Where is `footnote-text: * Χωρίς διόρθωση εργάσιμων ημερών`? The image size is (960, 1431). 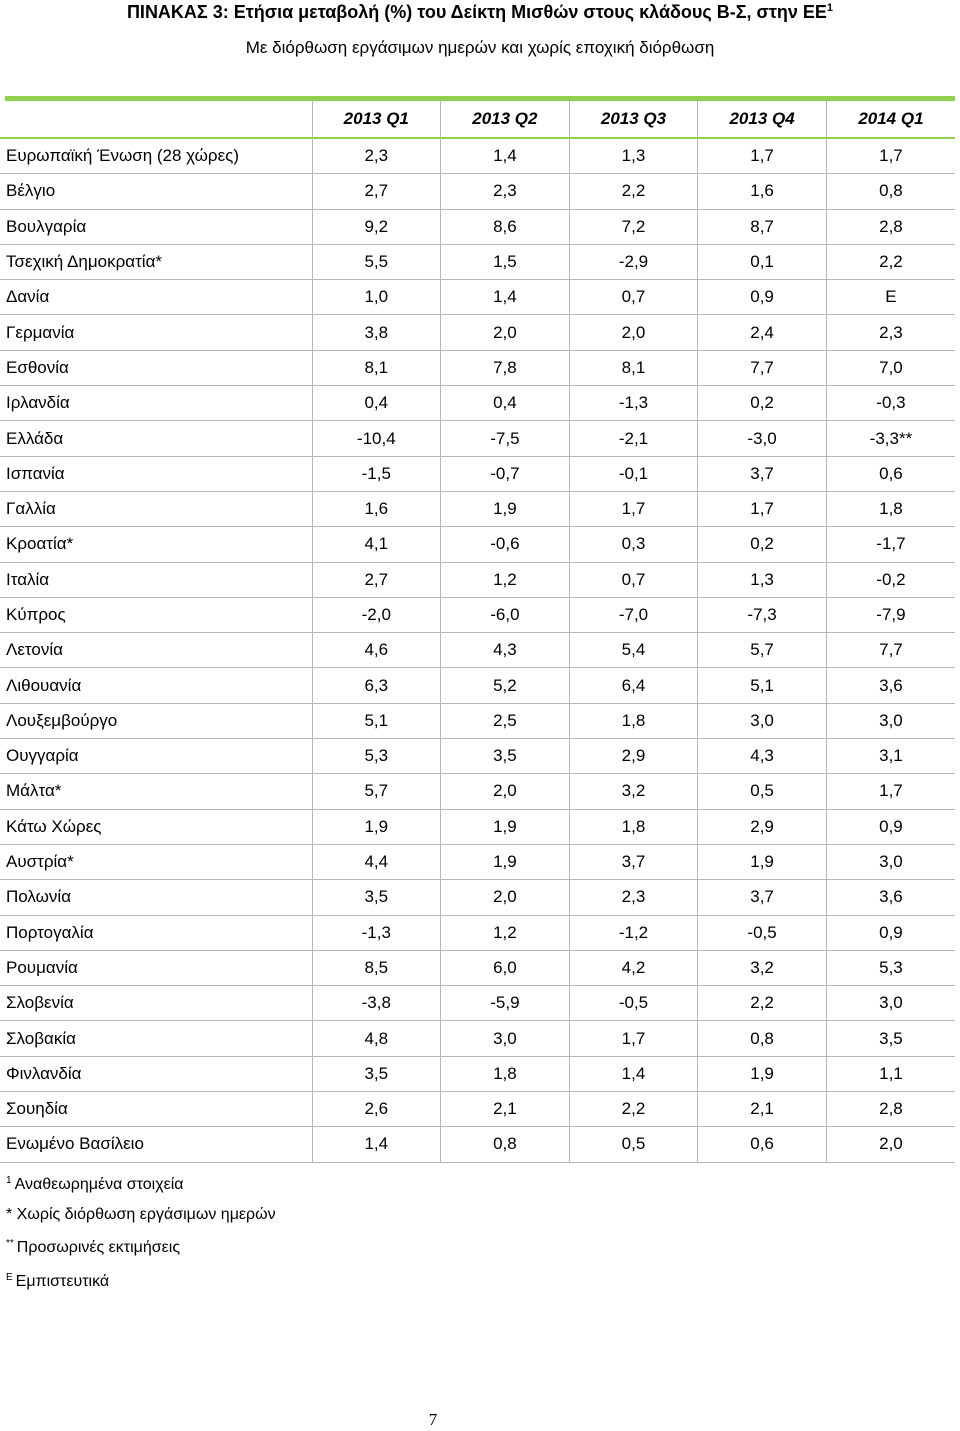
footnote-text: * Χωρίς διόρθωση εργάσιμων ημερών is located at coordinates (141, 1214).